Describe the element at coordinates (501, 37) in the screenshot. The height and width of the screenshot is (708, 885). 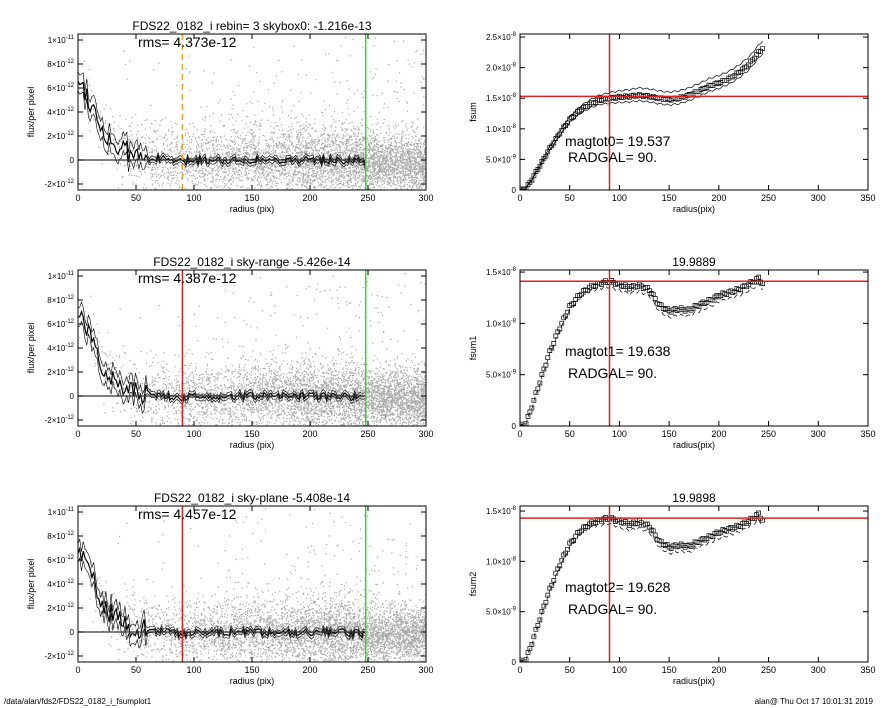
I see `y-tick-label: 2.5×10⁻⁸` at that location.